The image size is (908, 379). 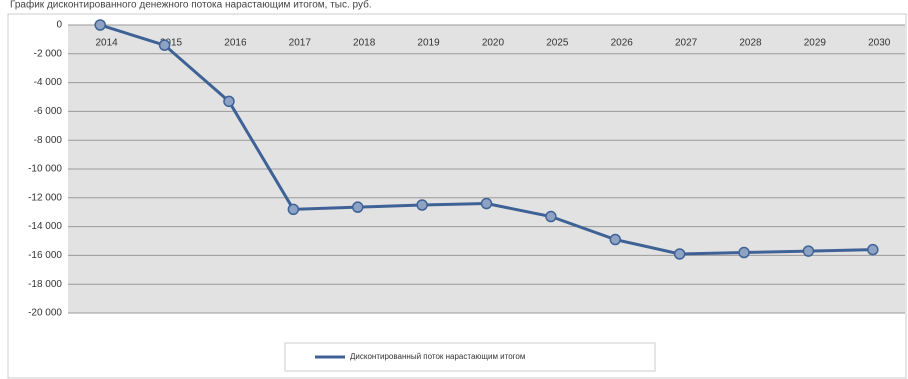 I want to click on y-tick-label: -12 000, so click(x=45, y=197).